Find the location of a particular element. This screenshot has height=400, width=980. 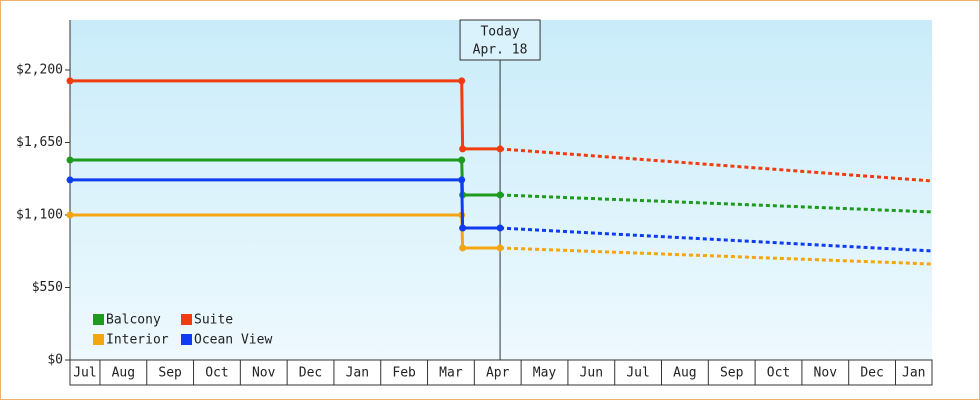

today-date: Apr. 18 is located at coordinates (500, 50).